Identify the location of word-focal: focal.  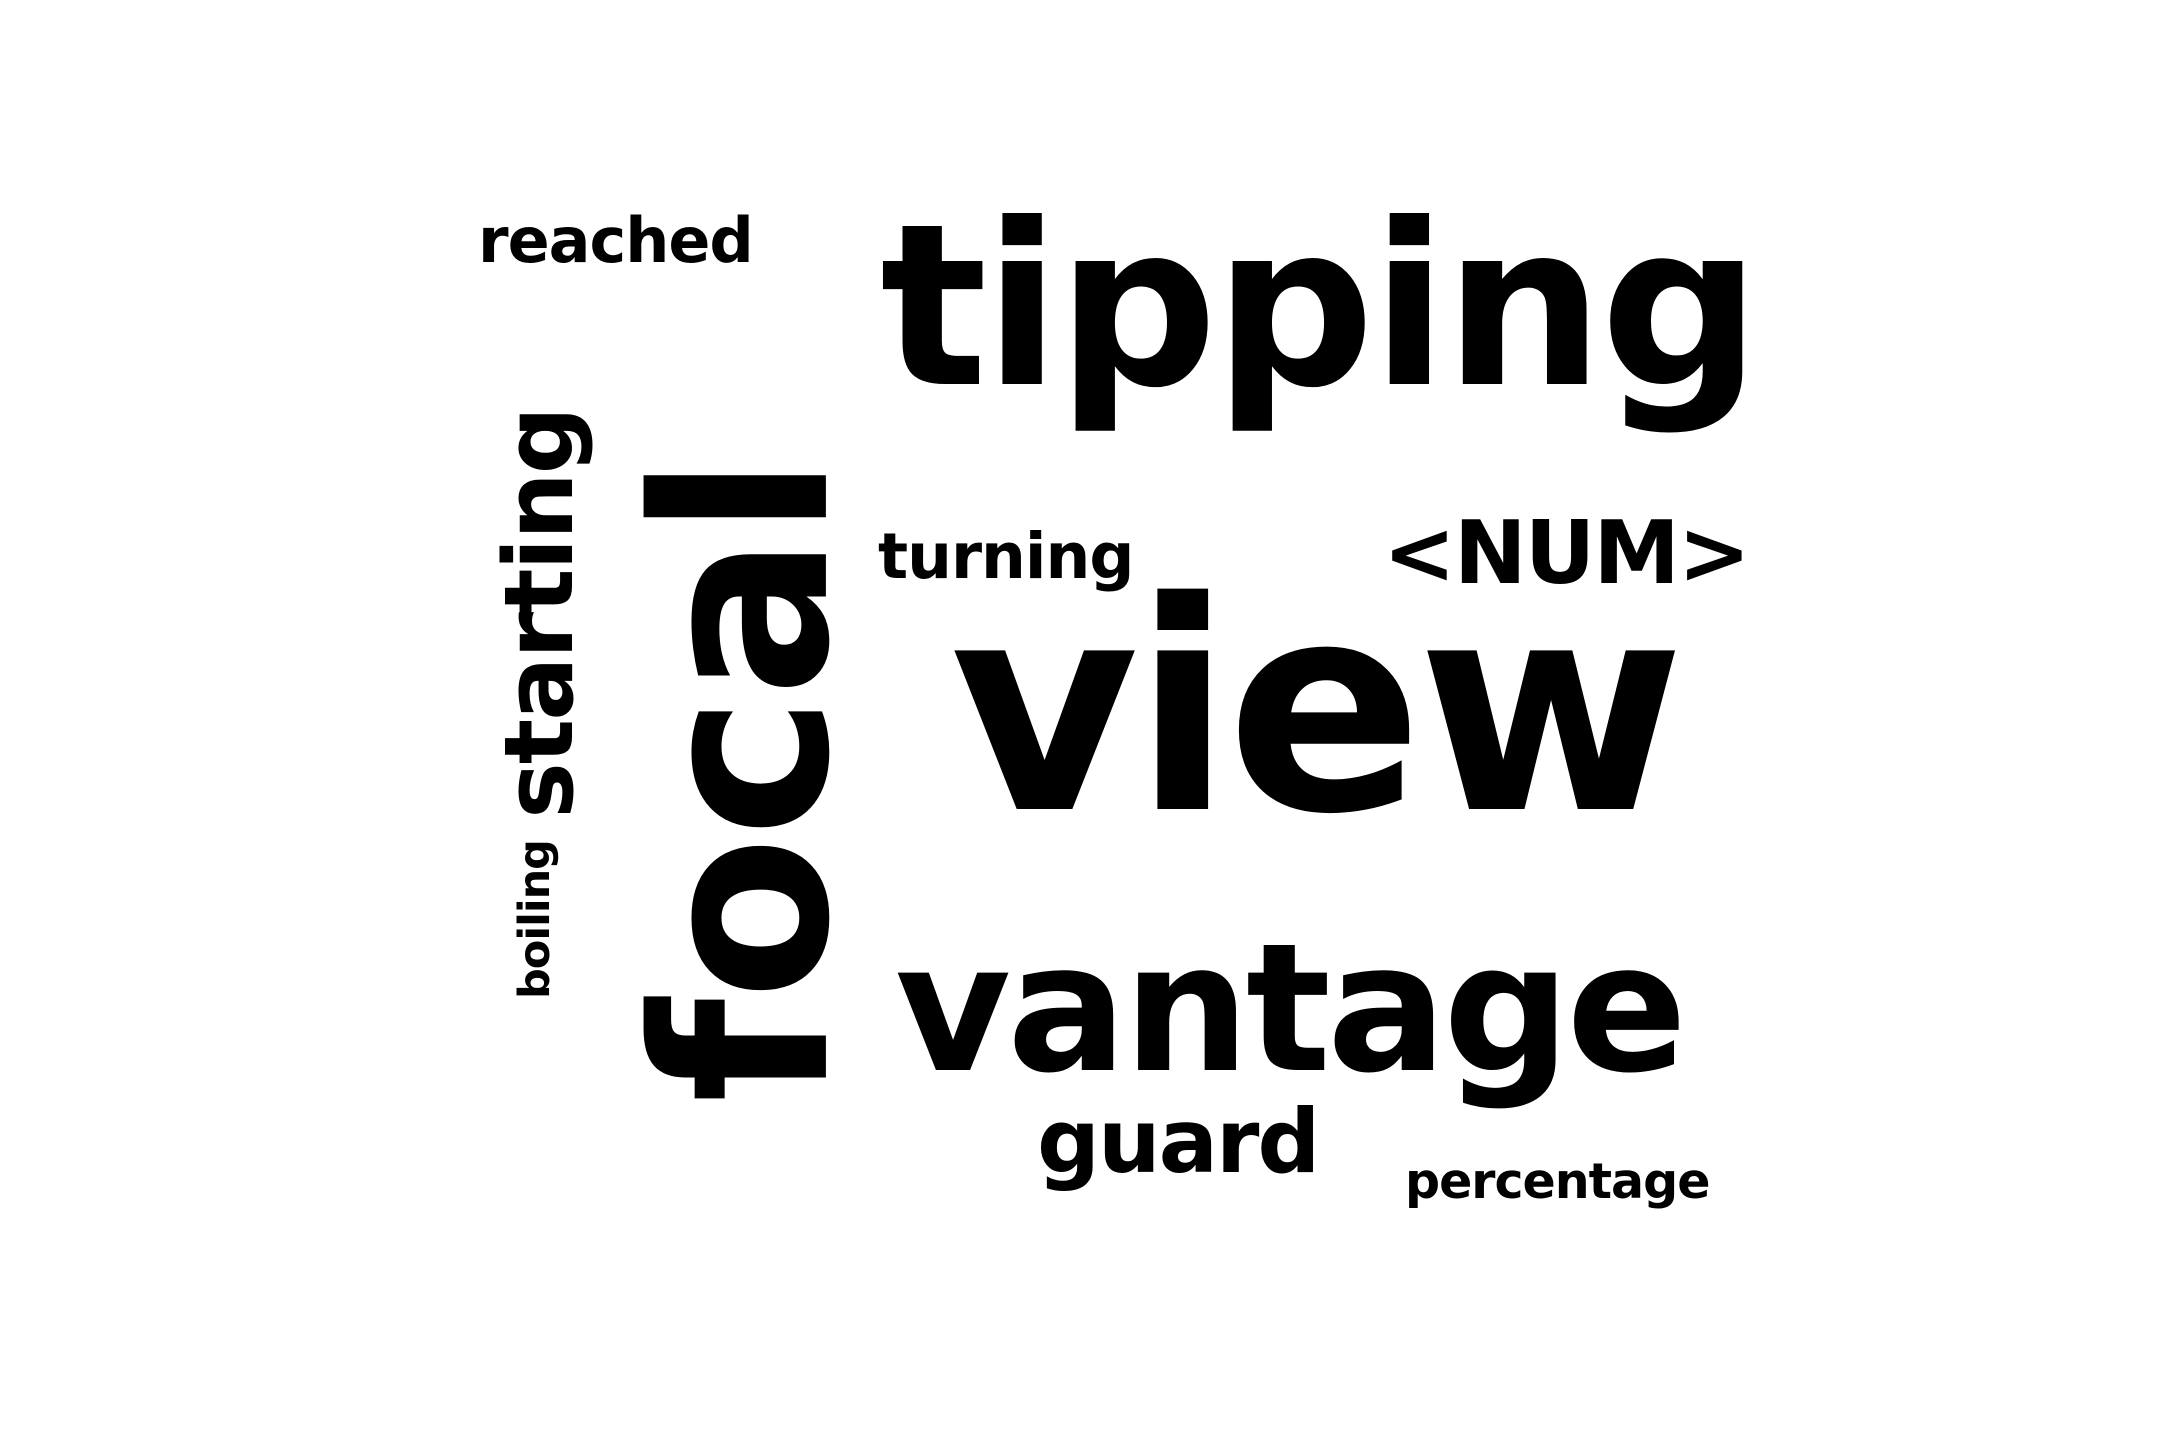
(742, 780).